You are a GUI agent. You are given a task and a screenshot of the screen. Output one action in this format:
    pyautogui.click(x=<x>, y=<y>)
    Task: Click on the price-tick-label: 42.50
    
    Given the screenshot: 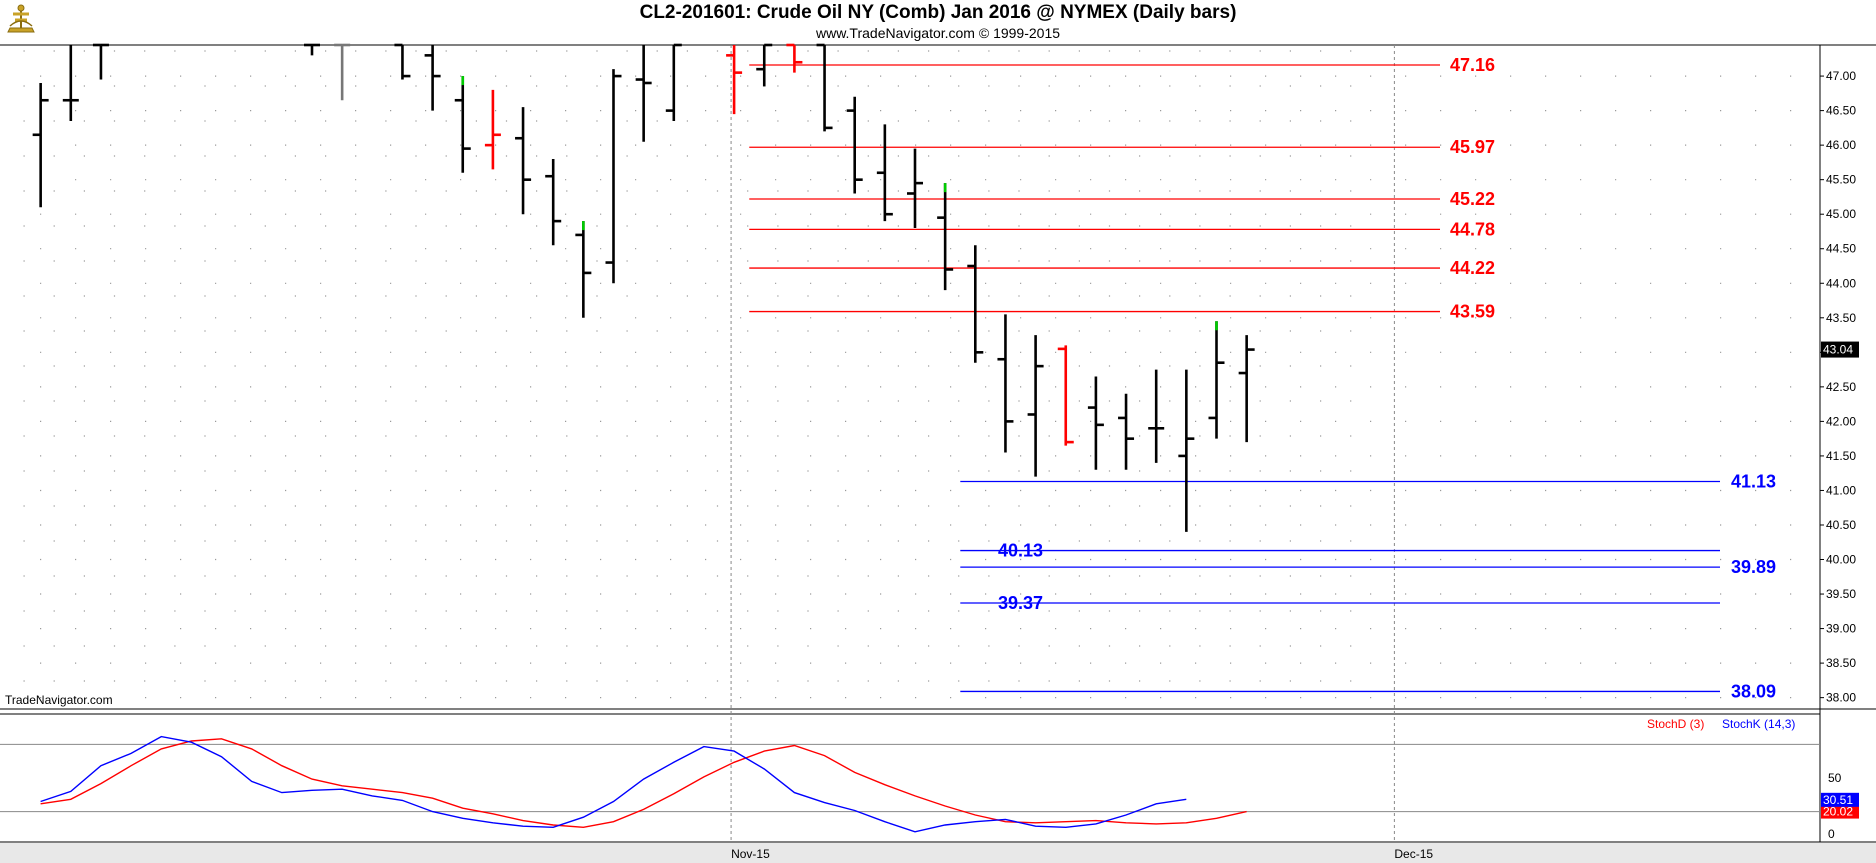 What is the action you would take?
    pyautogui.click(x=1841, y=387)
    